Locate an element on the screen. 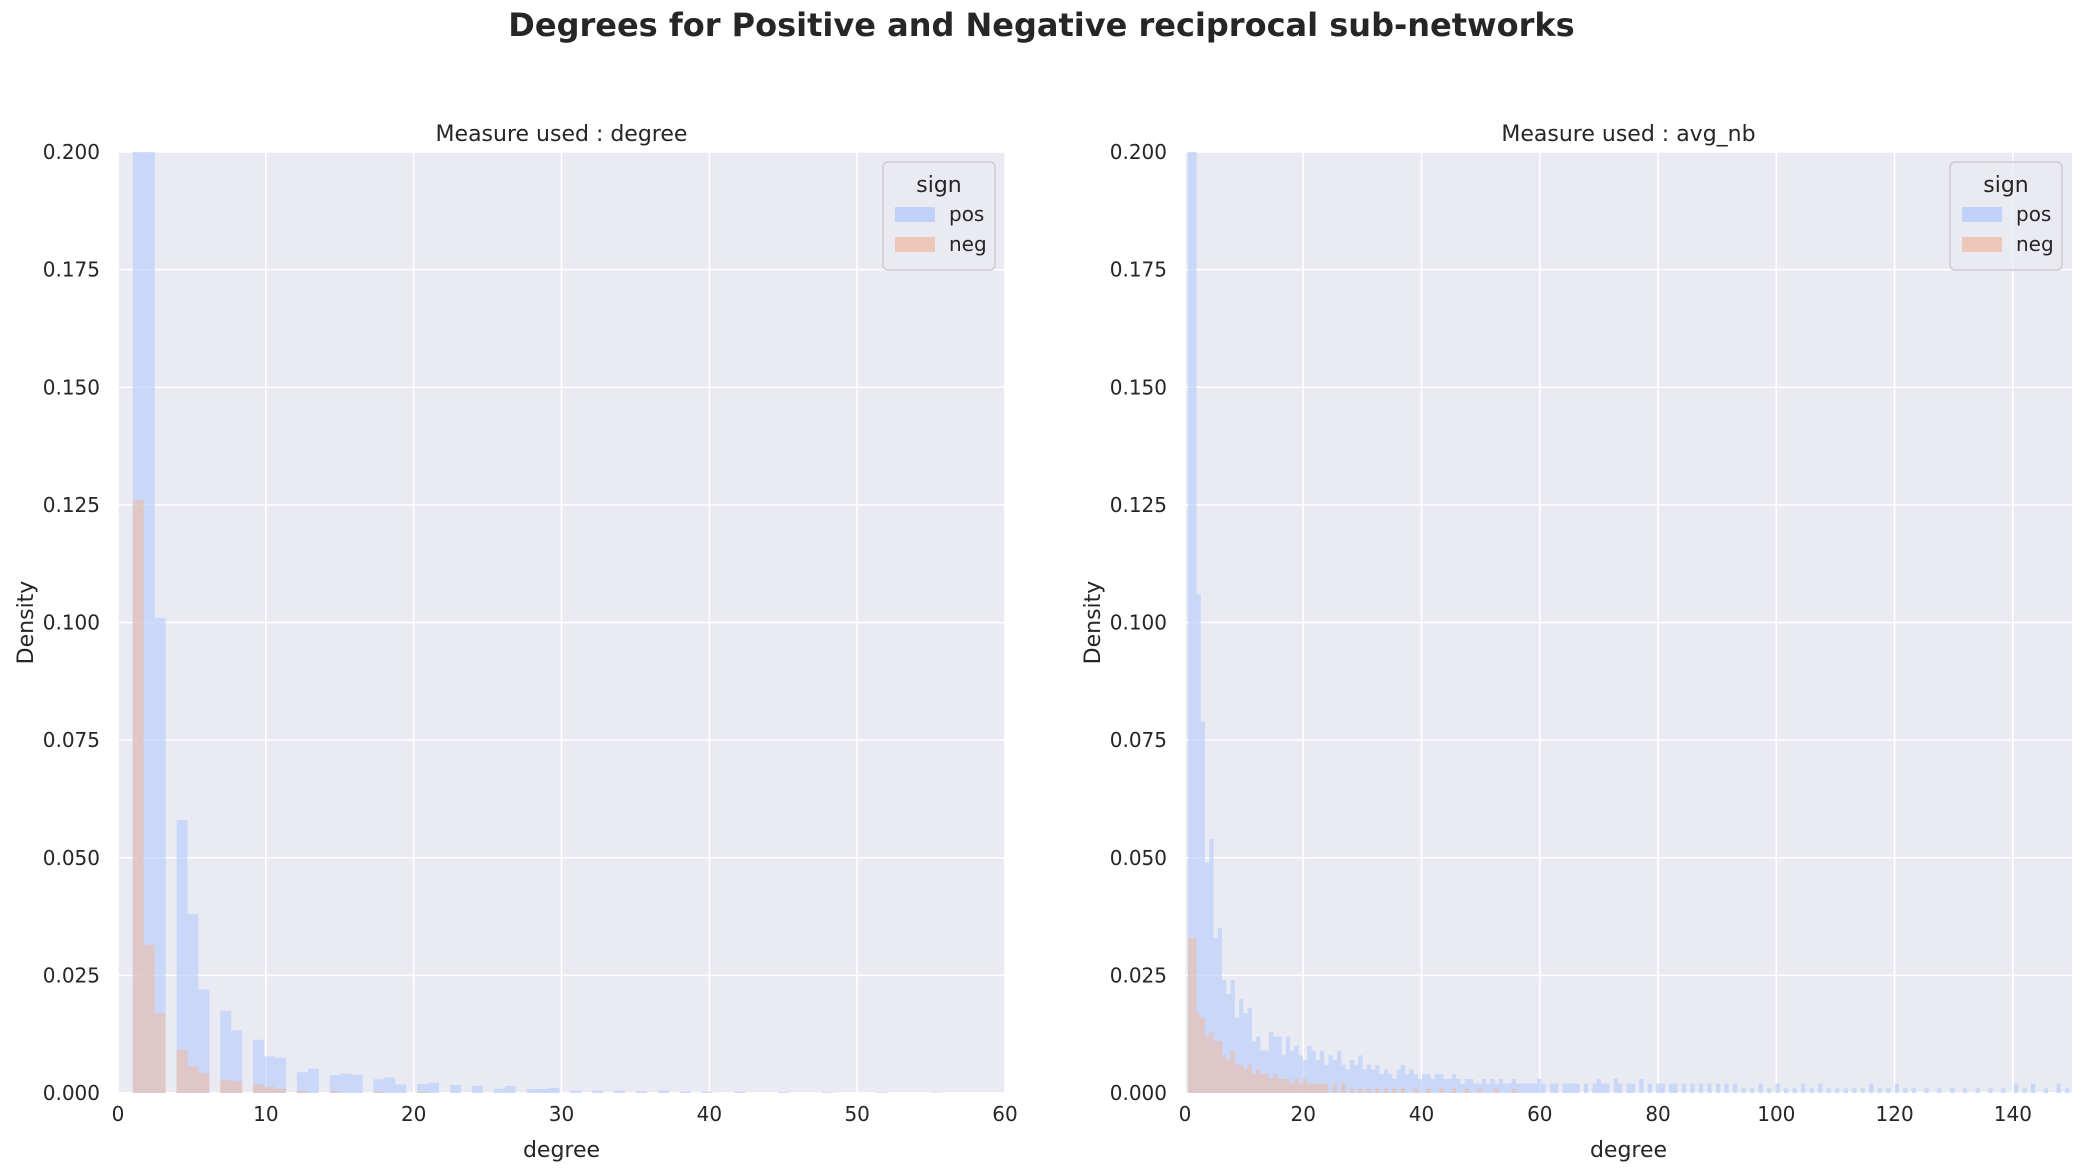  x-tick-label: 80 is located at coordinates (1657, 1114).